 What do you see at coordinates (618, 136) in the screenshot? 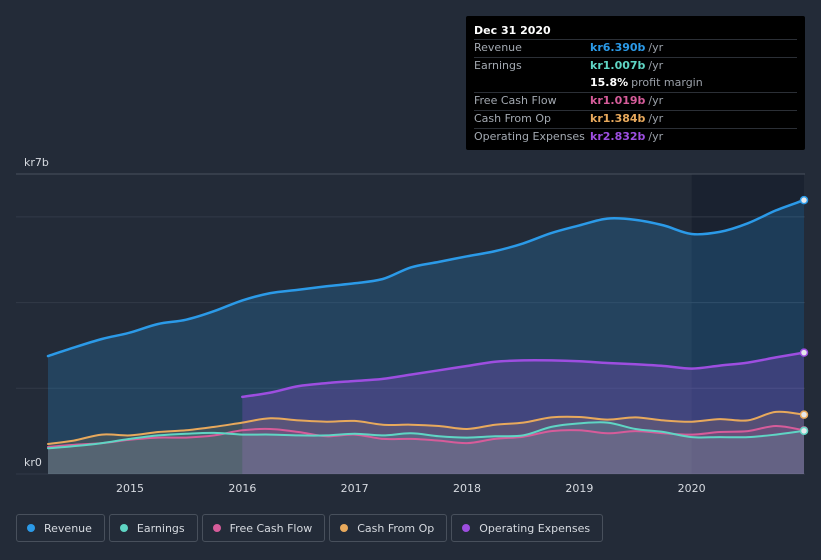
I see `tooltip-row-value: kr2.832b` at bounding box center [618, 136].